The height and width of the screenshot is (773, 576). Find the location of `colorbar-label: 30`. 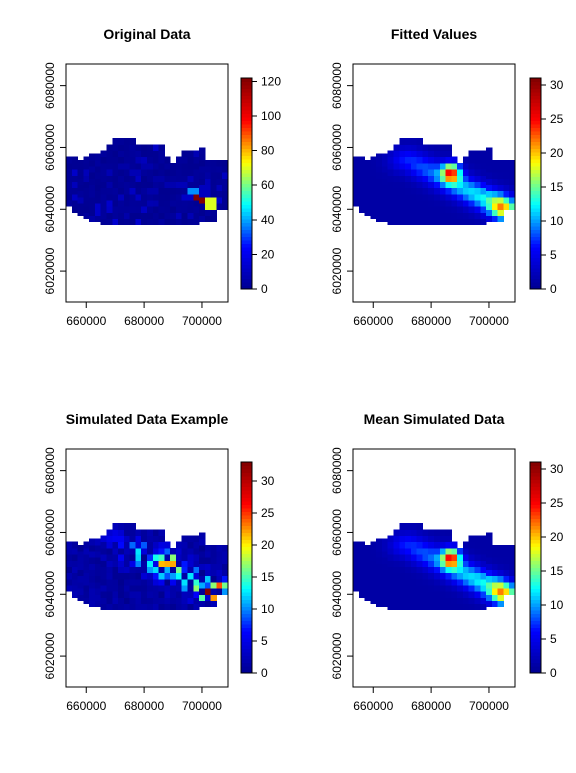

colorbar-label: 30 is located at coordinates (268, 481).